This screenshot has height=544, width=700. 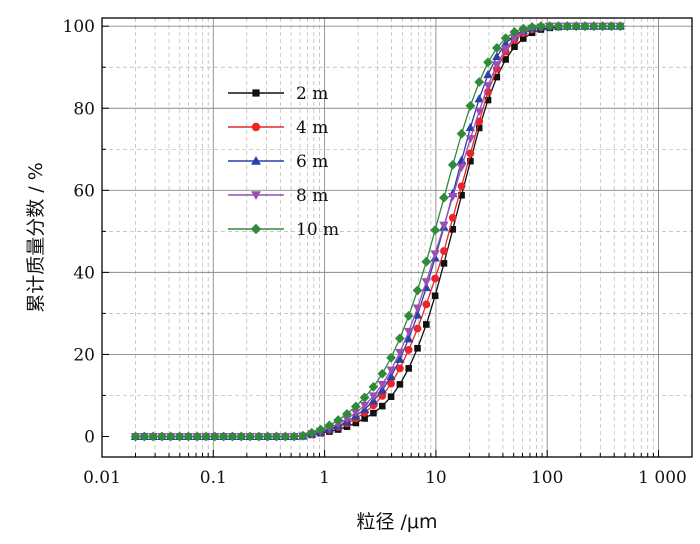 I want to click on x-tick-label: 1 000, so click(x=662, y=478).